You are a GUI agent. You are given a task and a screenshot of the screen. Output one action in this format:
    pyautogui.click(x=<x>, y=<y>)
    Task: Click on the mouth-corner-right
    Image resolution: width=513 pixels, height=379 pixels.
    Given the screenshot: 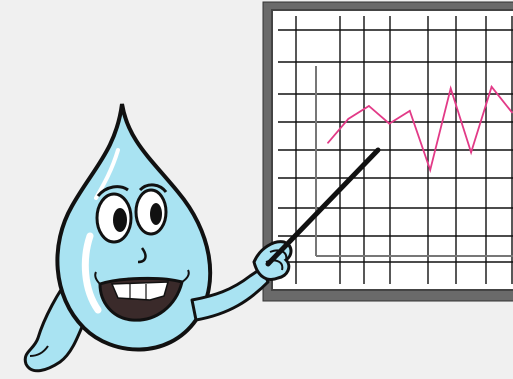 What is the action you would take?
    pyautogui.click(x=185, y=276)
    